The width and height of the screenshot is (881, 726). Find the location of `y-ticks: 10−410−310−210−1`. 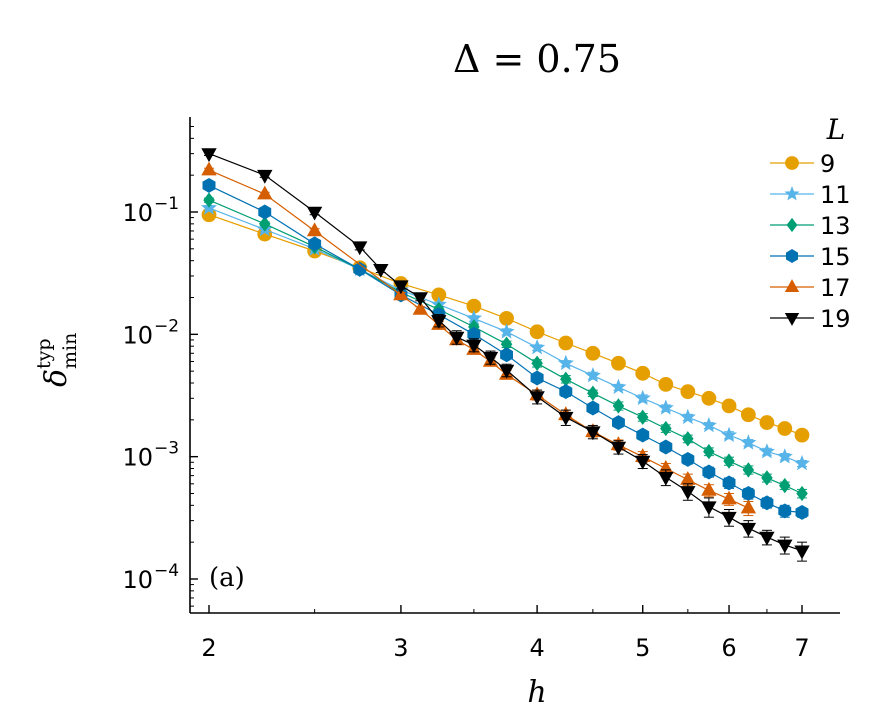

y-ticks: 10−410−310−210−1 is located at coordinates (160, 366).